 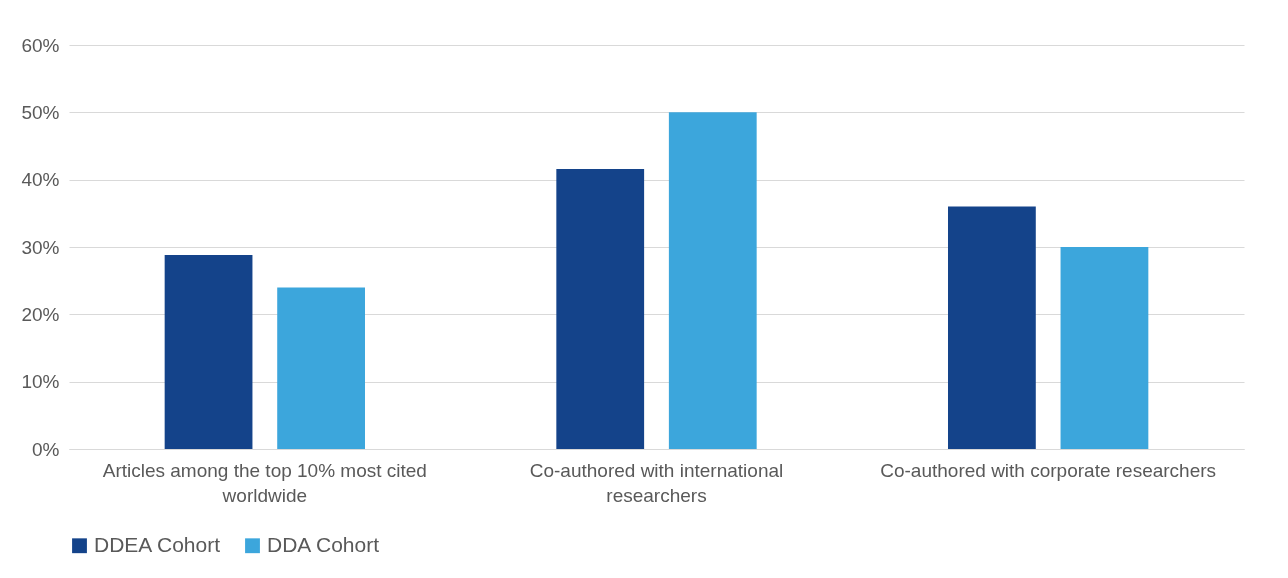 I want to click on y-tick-label: 60%, so click(x=40, y=45).